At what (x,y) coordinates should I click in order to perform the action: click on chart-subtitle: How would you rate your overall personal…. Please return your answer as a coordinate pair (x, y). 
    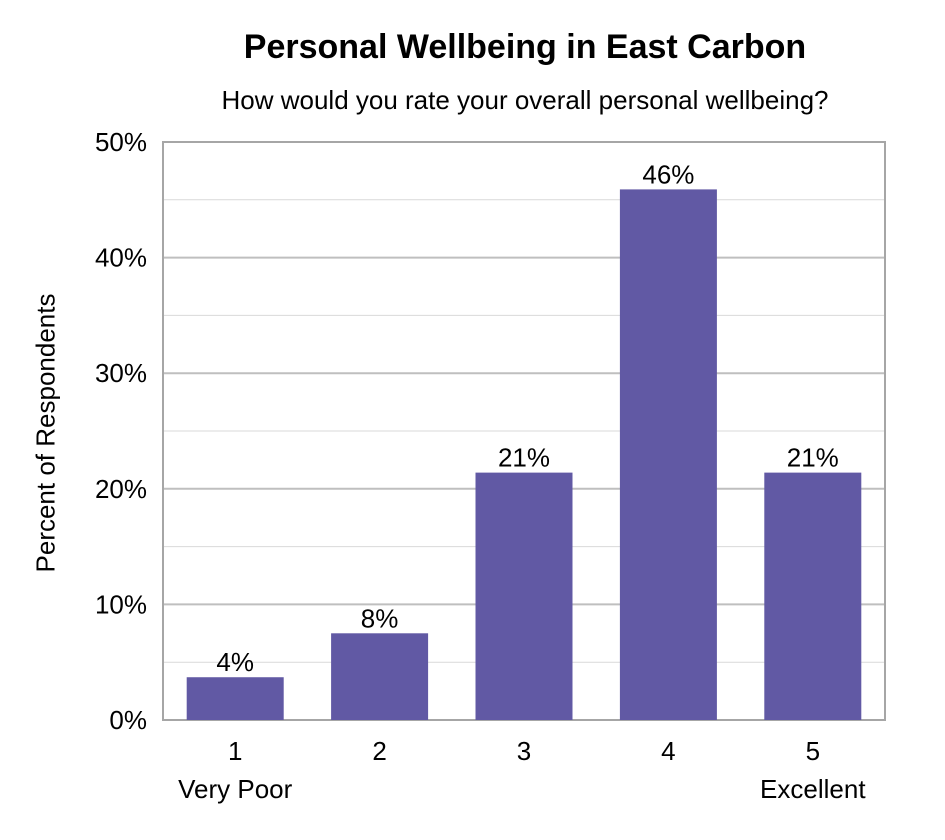
    Looking at the image, I should click on (525, 100).